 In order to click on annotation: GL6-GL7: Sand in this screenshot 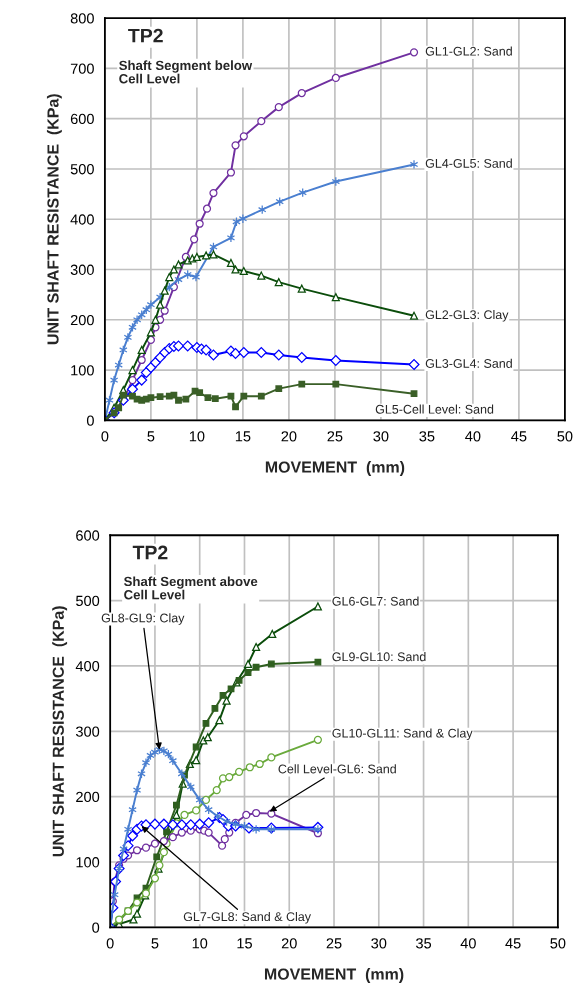, I will do `click(375, 601)`.